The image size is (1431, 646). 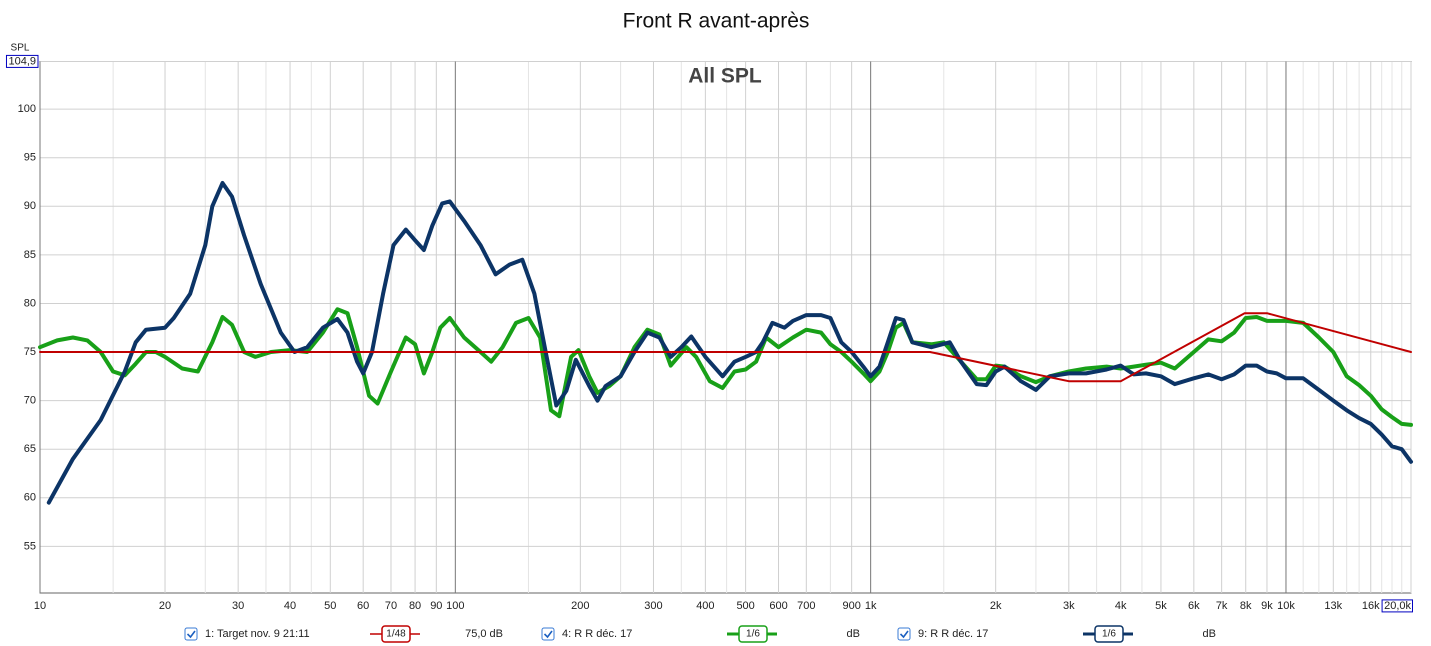 I want to click on x-tick-label: 20,0k, so click(x=1397, y=606).